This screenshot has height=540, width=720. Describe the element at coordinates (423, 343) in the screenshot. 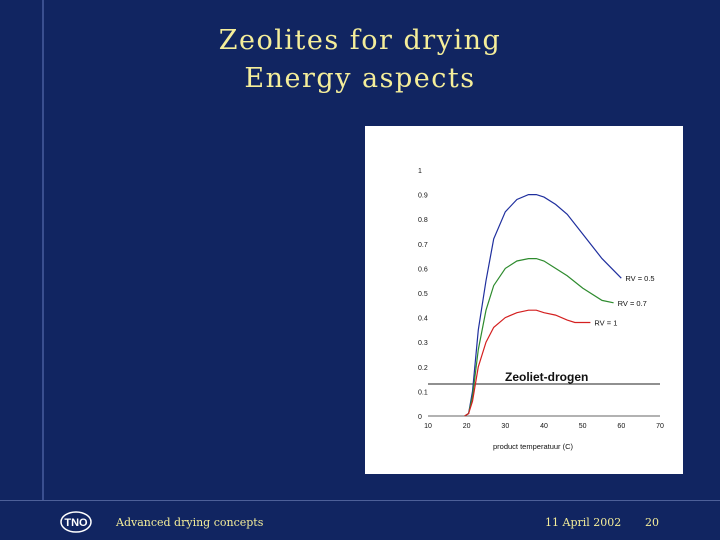

I see `y-tick-label: 0.3` at that location.